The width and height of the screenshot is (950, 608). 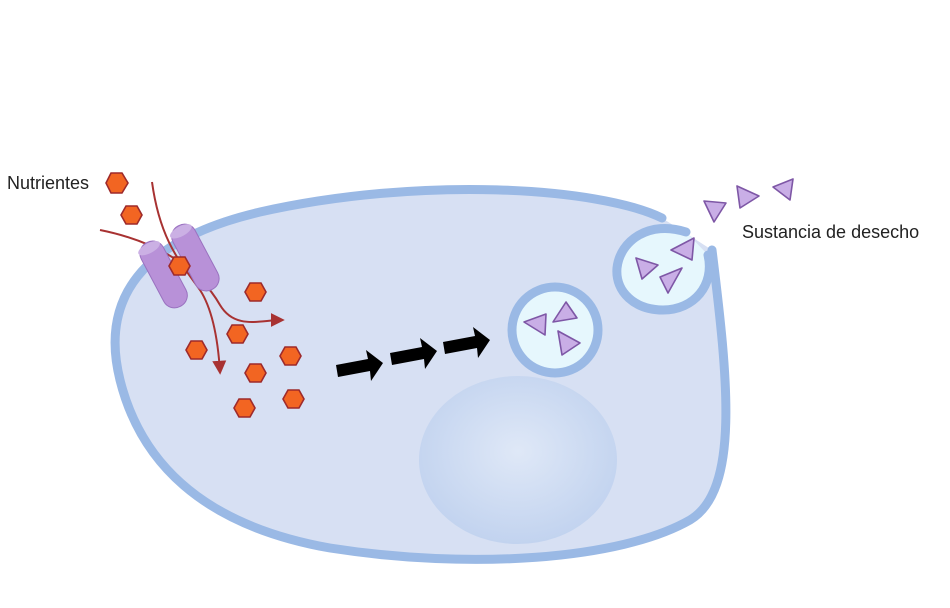 What do you see at coordinates (552, 328) in the screenshot?
I see `vesicle-waste` at bounding box center [552, 328].